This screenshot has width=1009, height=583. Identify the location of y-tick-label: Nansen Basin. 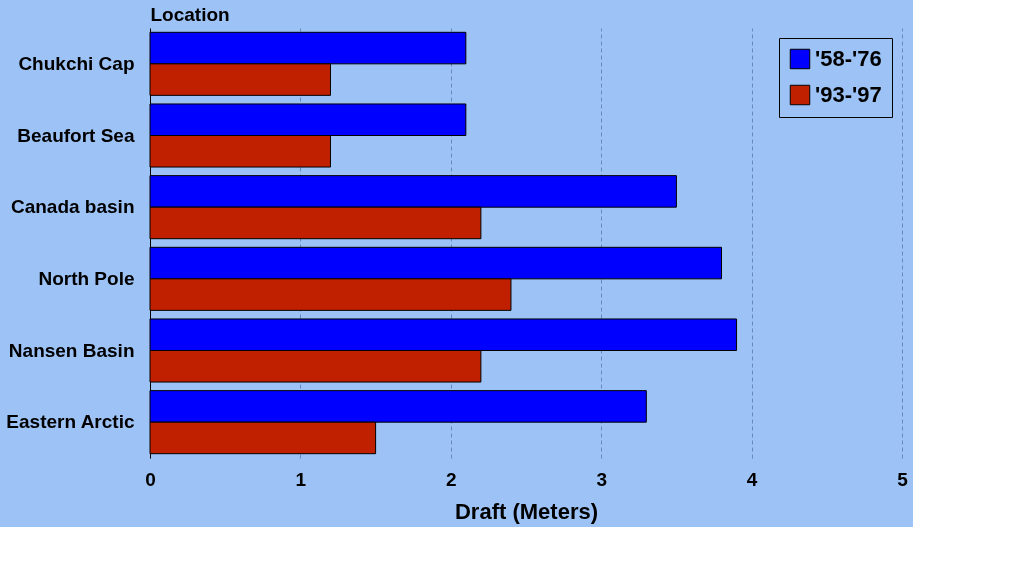
(71, 350).